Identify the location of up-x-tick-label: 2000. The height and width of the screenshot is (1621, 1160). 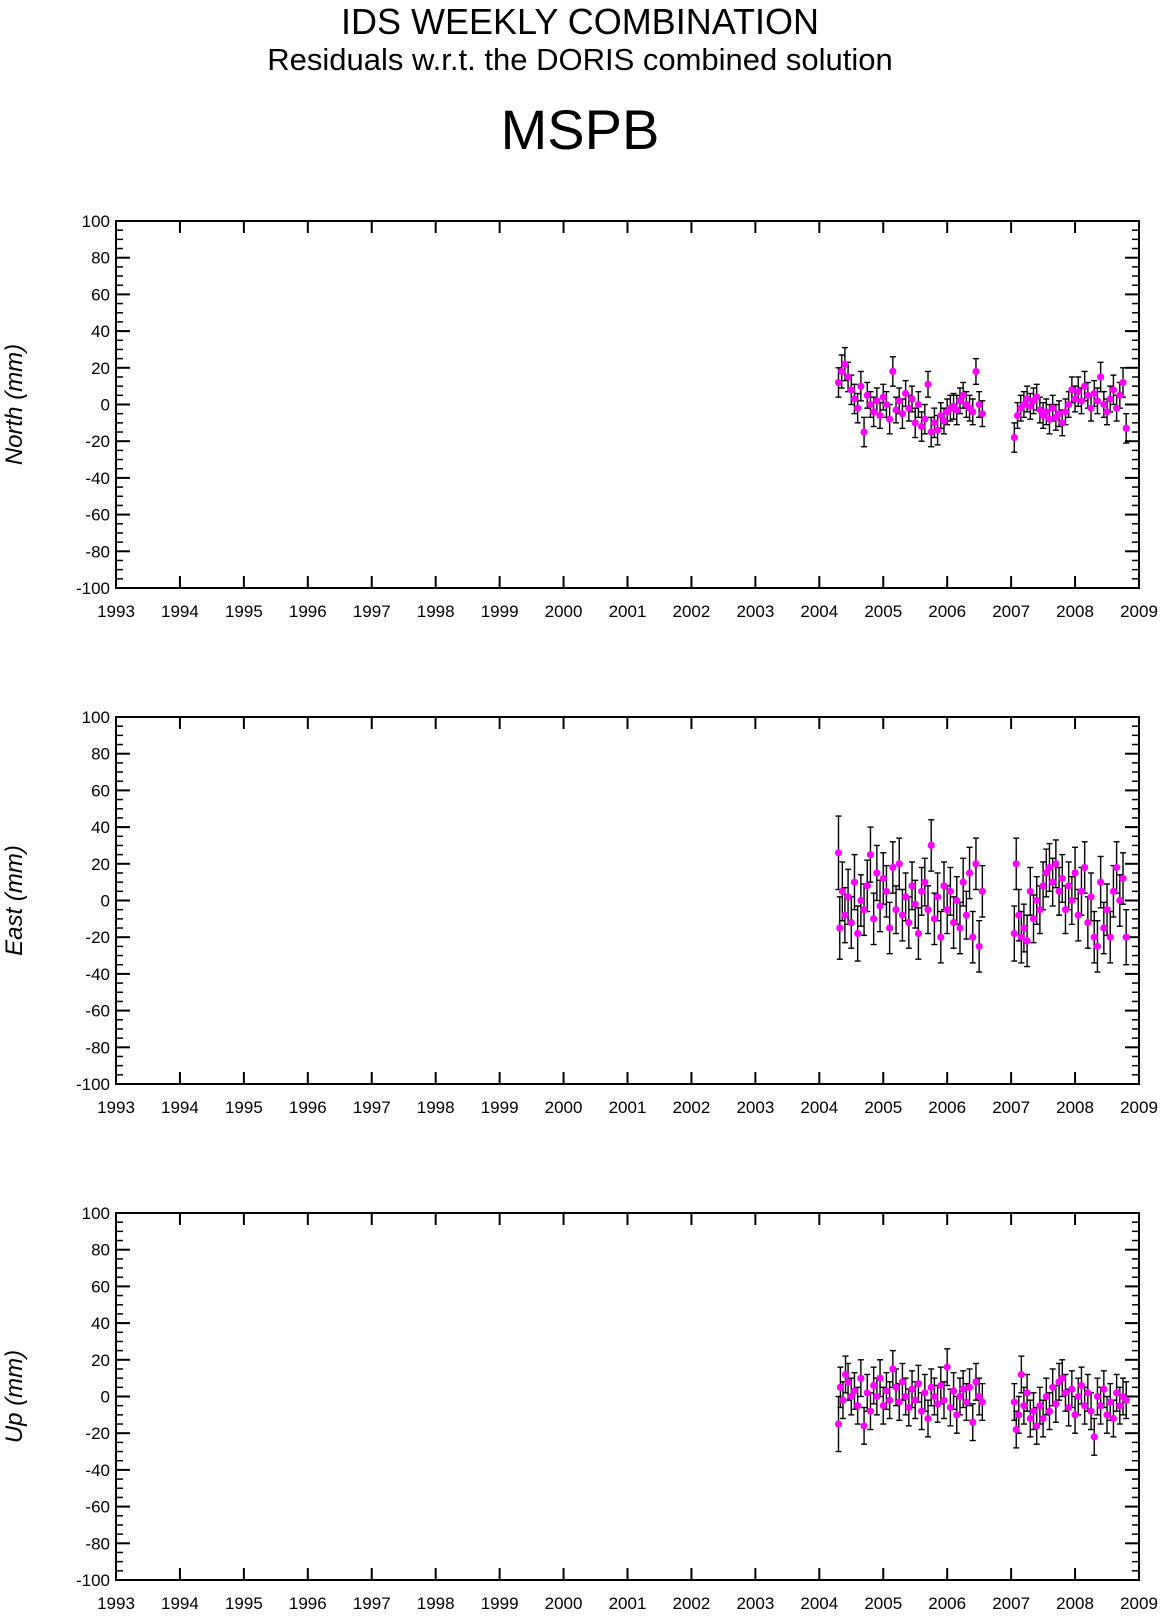
(564, 1603).